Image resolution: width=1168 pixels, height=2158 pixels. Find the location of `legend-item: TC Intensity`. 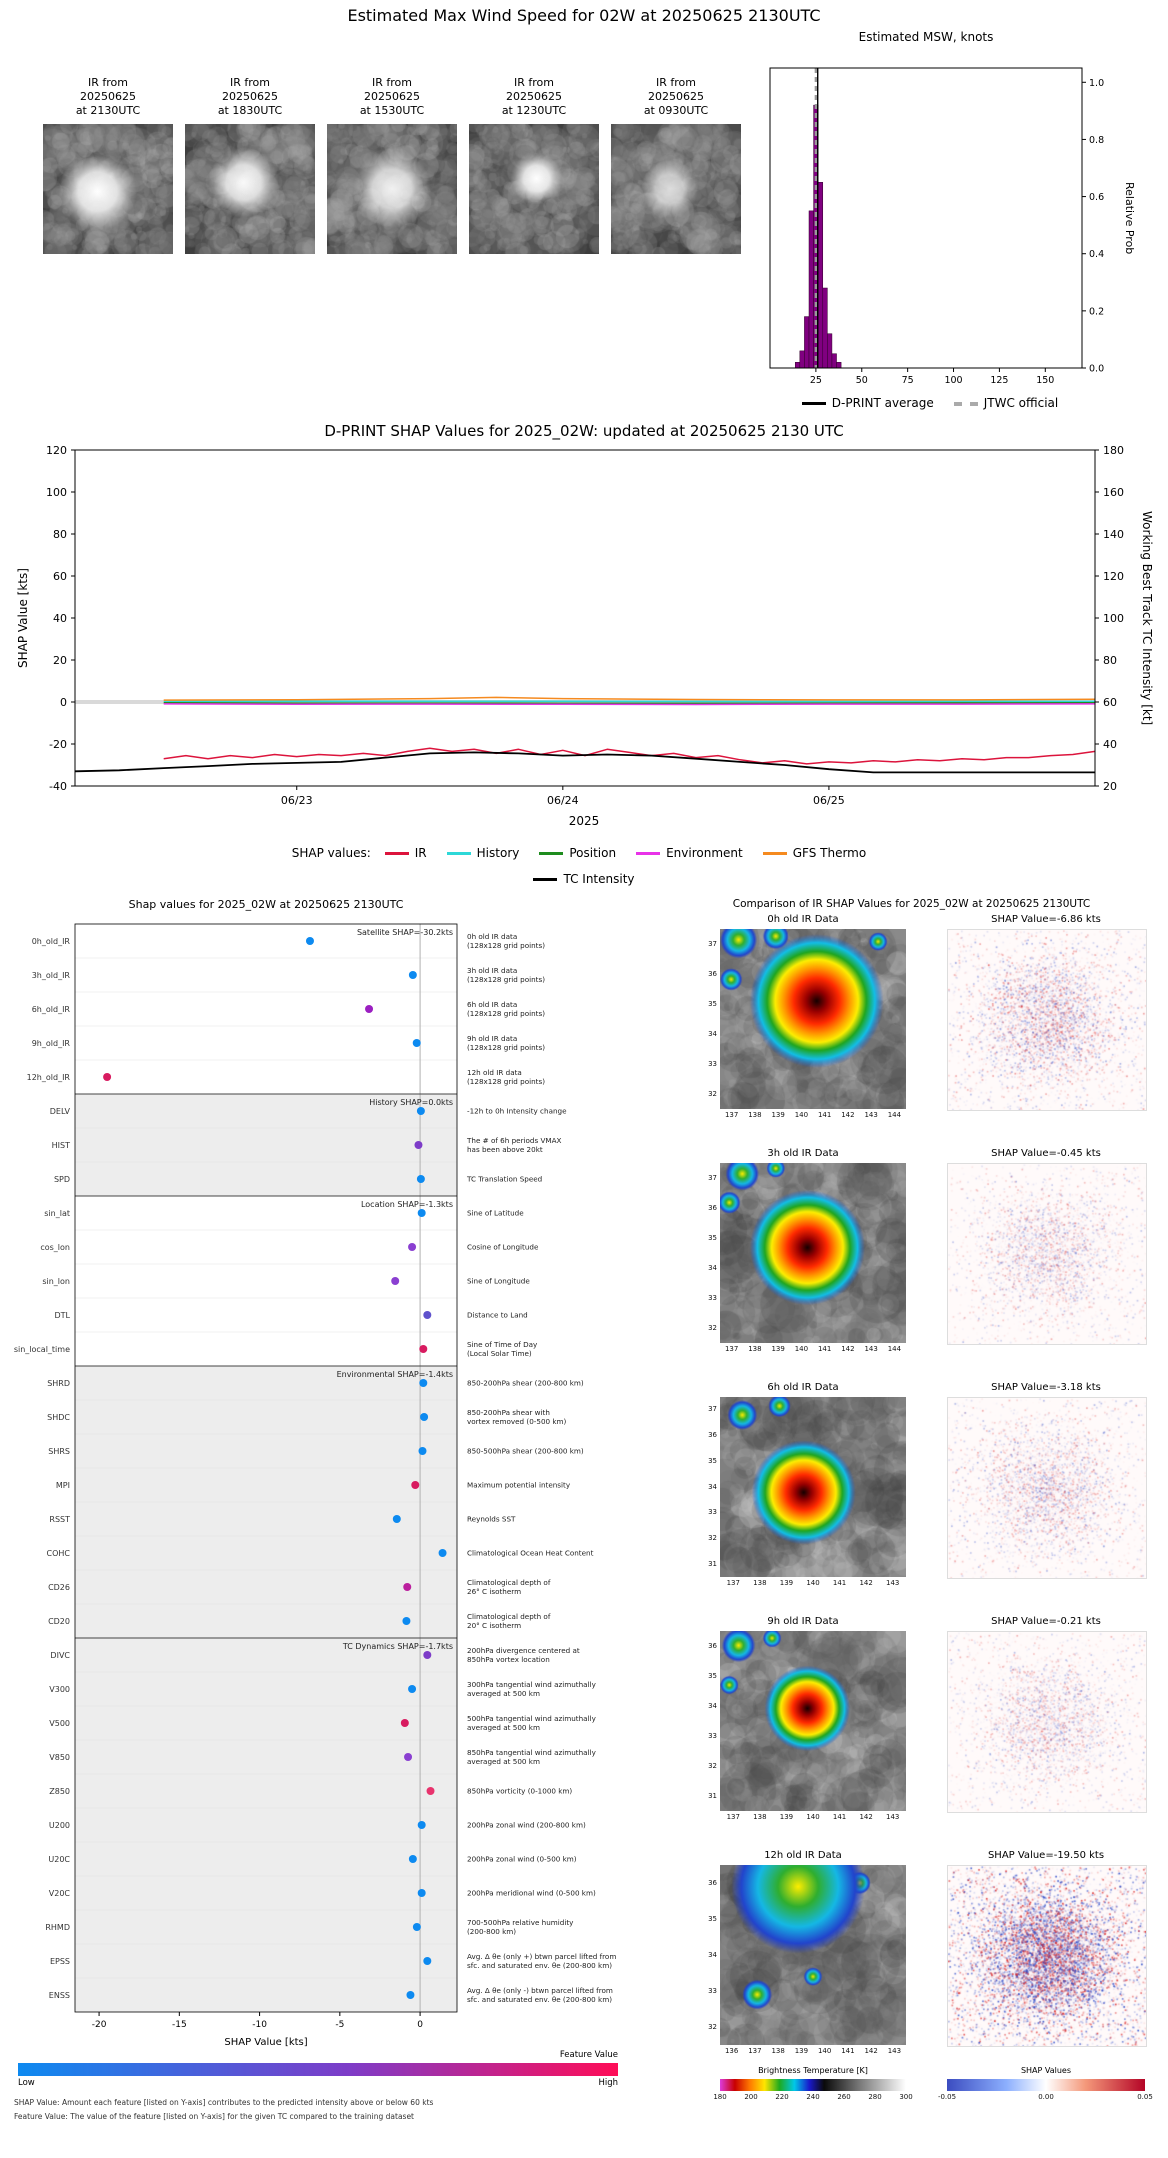

legend-item: TC Intensity is located at coordinates (584, 879).